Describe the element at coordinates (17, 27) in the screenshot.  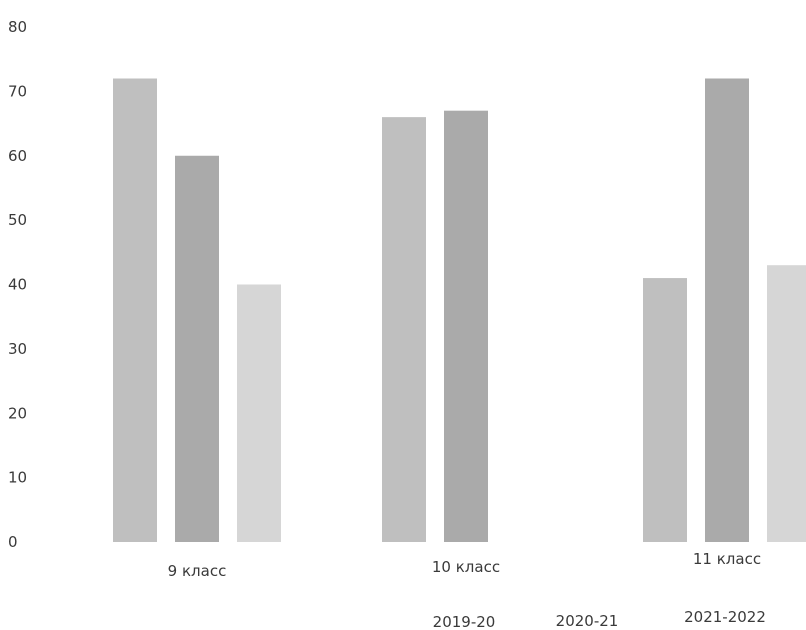
I see `y-tick-label: 80` at that location.